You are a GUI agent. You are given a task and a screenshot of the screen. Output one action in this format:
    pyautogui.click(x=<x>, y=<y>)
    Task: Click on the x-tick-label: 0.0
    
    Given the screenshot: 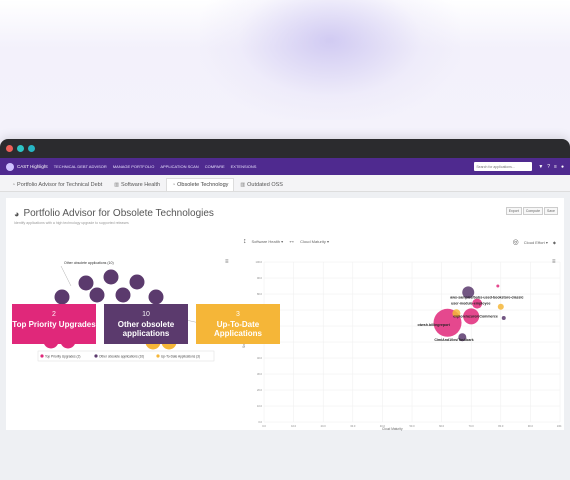 What is the action you would take?
    pyautogui.click(x=264, y=426)
    